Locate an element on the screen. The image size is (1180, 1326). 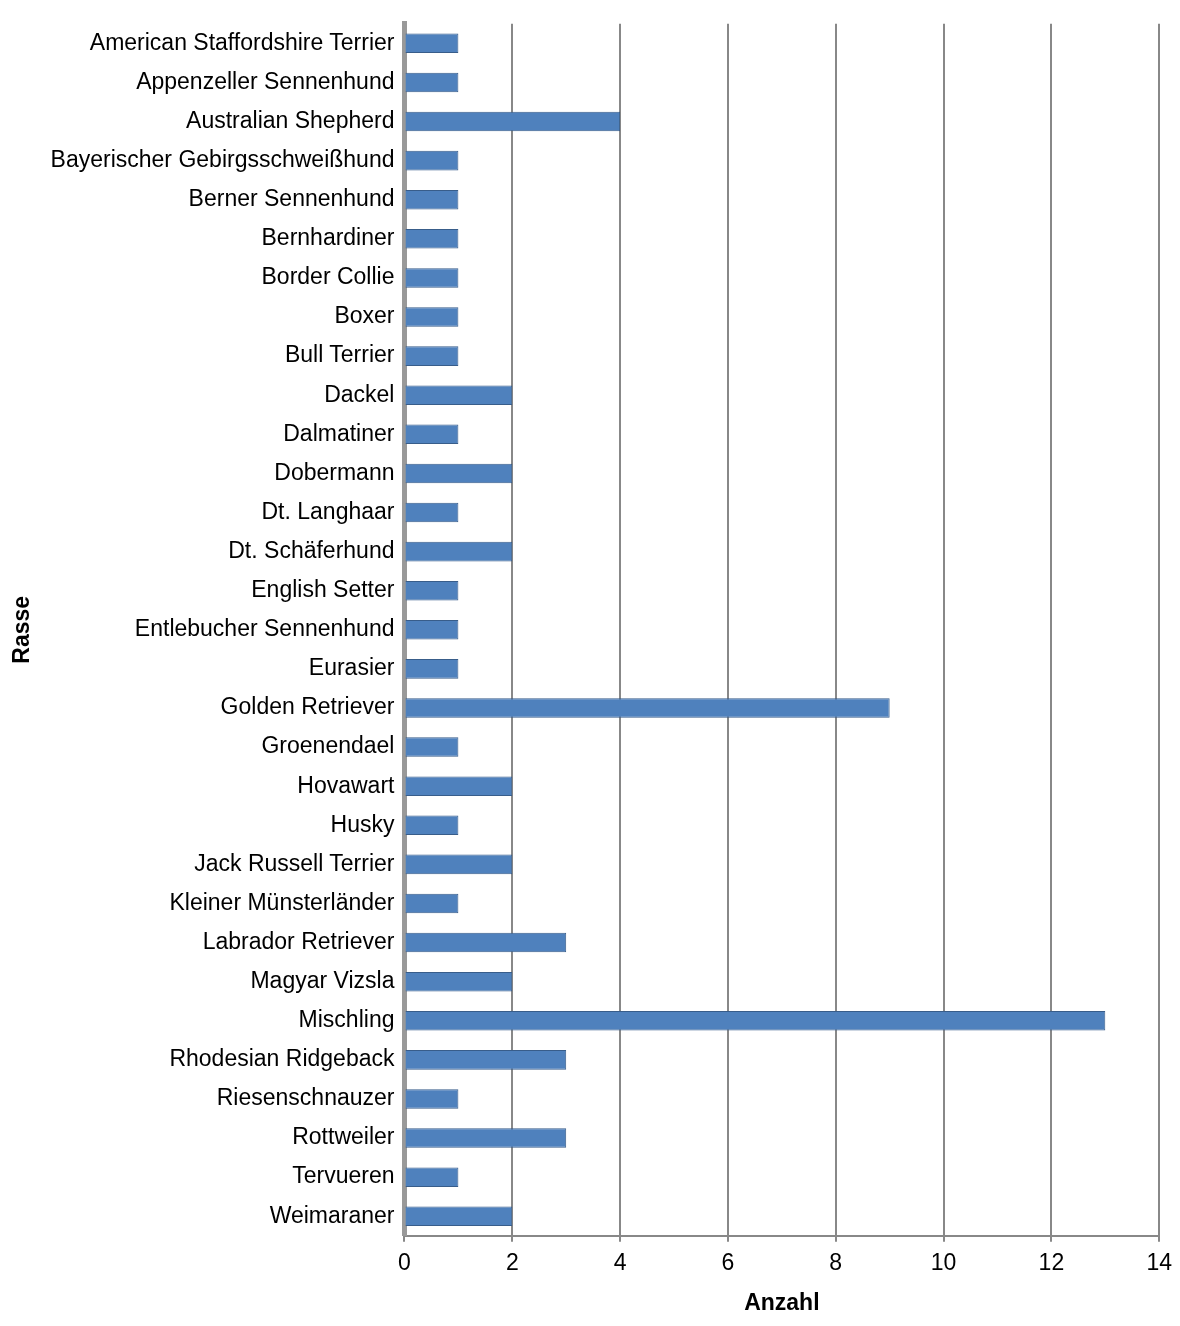
x-tick-label: 4 is located at coordinates (620, 1261).